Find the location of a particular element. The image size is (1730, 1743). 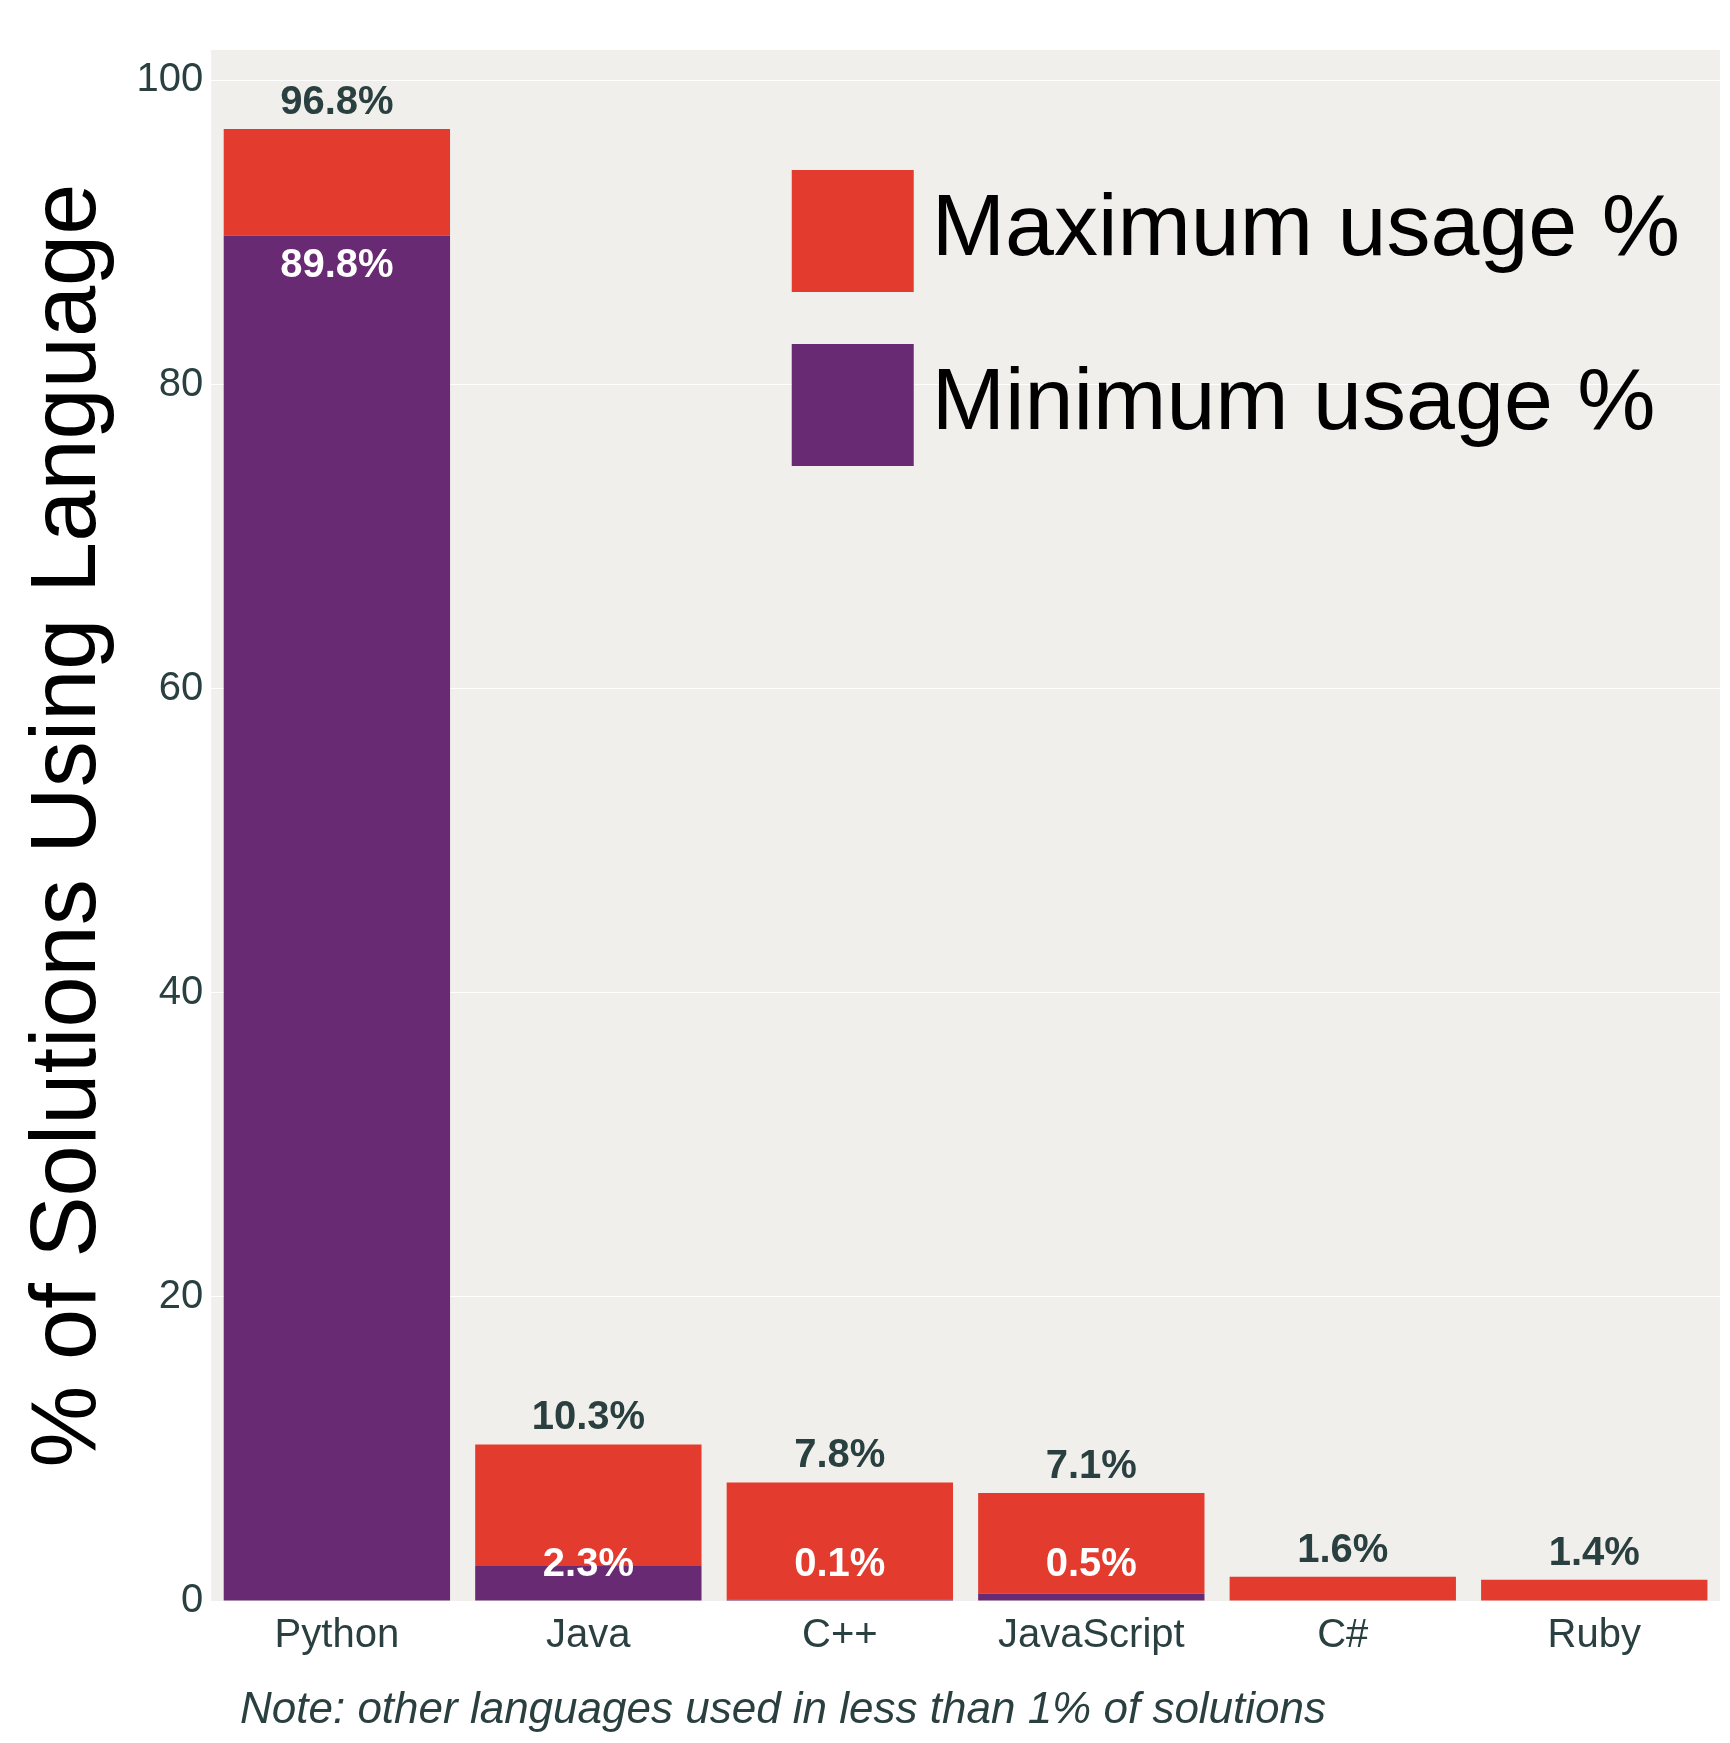

text: Note: other languages used in less than 1% of solutions is located at coordinates (783, 1708).